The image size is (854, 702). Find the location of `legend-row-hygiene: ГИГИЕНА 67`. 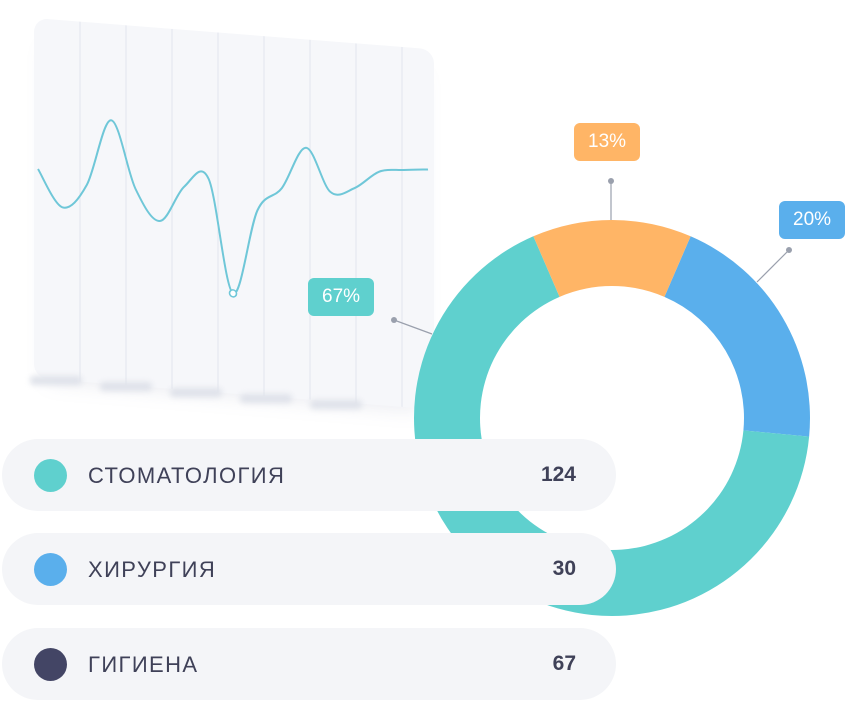

legend-row-hygiene: ГИГИЕНА 67 is located at coordinates (309, 664).